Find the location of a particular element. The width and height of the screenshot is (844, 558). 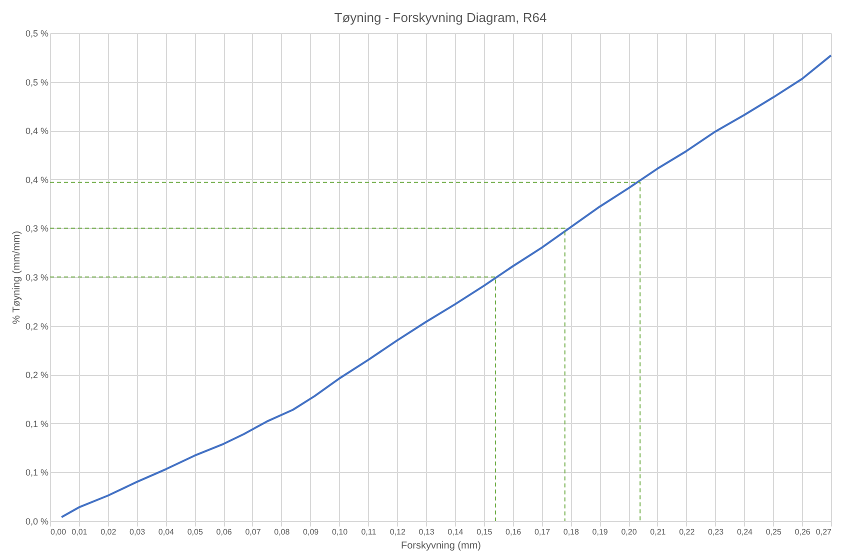

x-tick-label: 0,02 is located at coordinates (108, 532).